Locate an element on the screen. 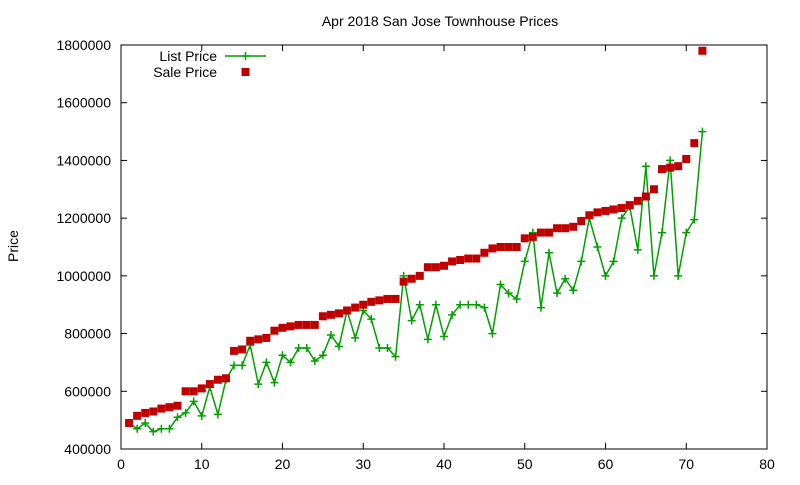 This screenshot has height=485, width=800. y-tick-label: 600000 is located at coordinates (87, 391).